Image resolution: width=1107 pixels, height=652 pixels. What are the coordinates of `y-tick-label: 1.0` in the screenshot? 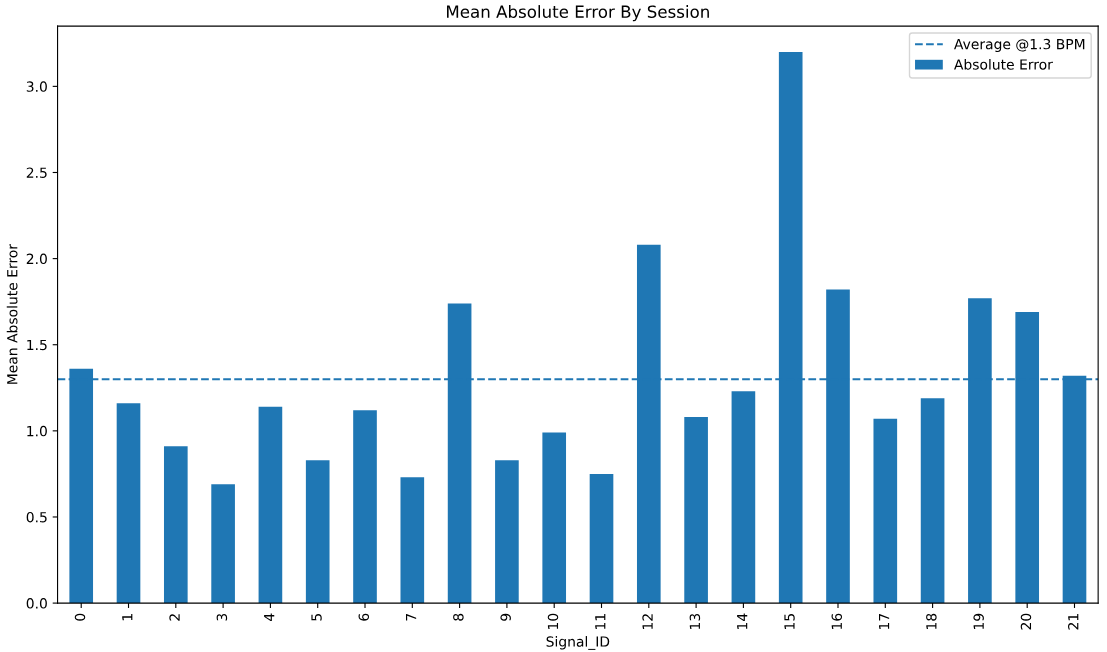 It's located at (37, 431).